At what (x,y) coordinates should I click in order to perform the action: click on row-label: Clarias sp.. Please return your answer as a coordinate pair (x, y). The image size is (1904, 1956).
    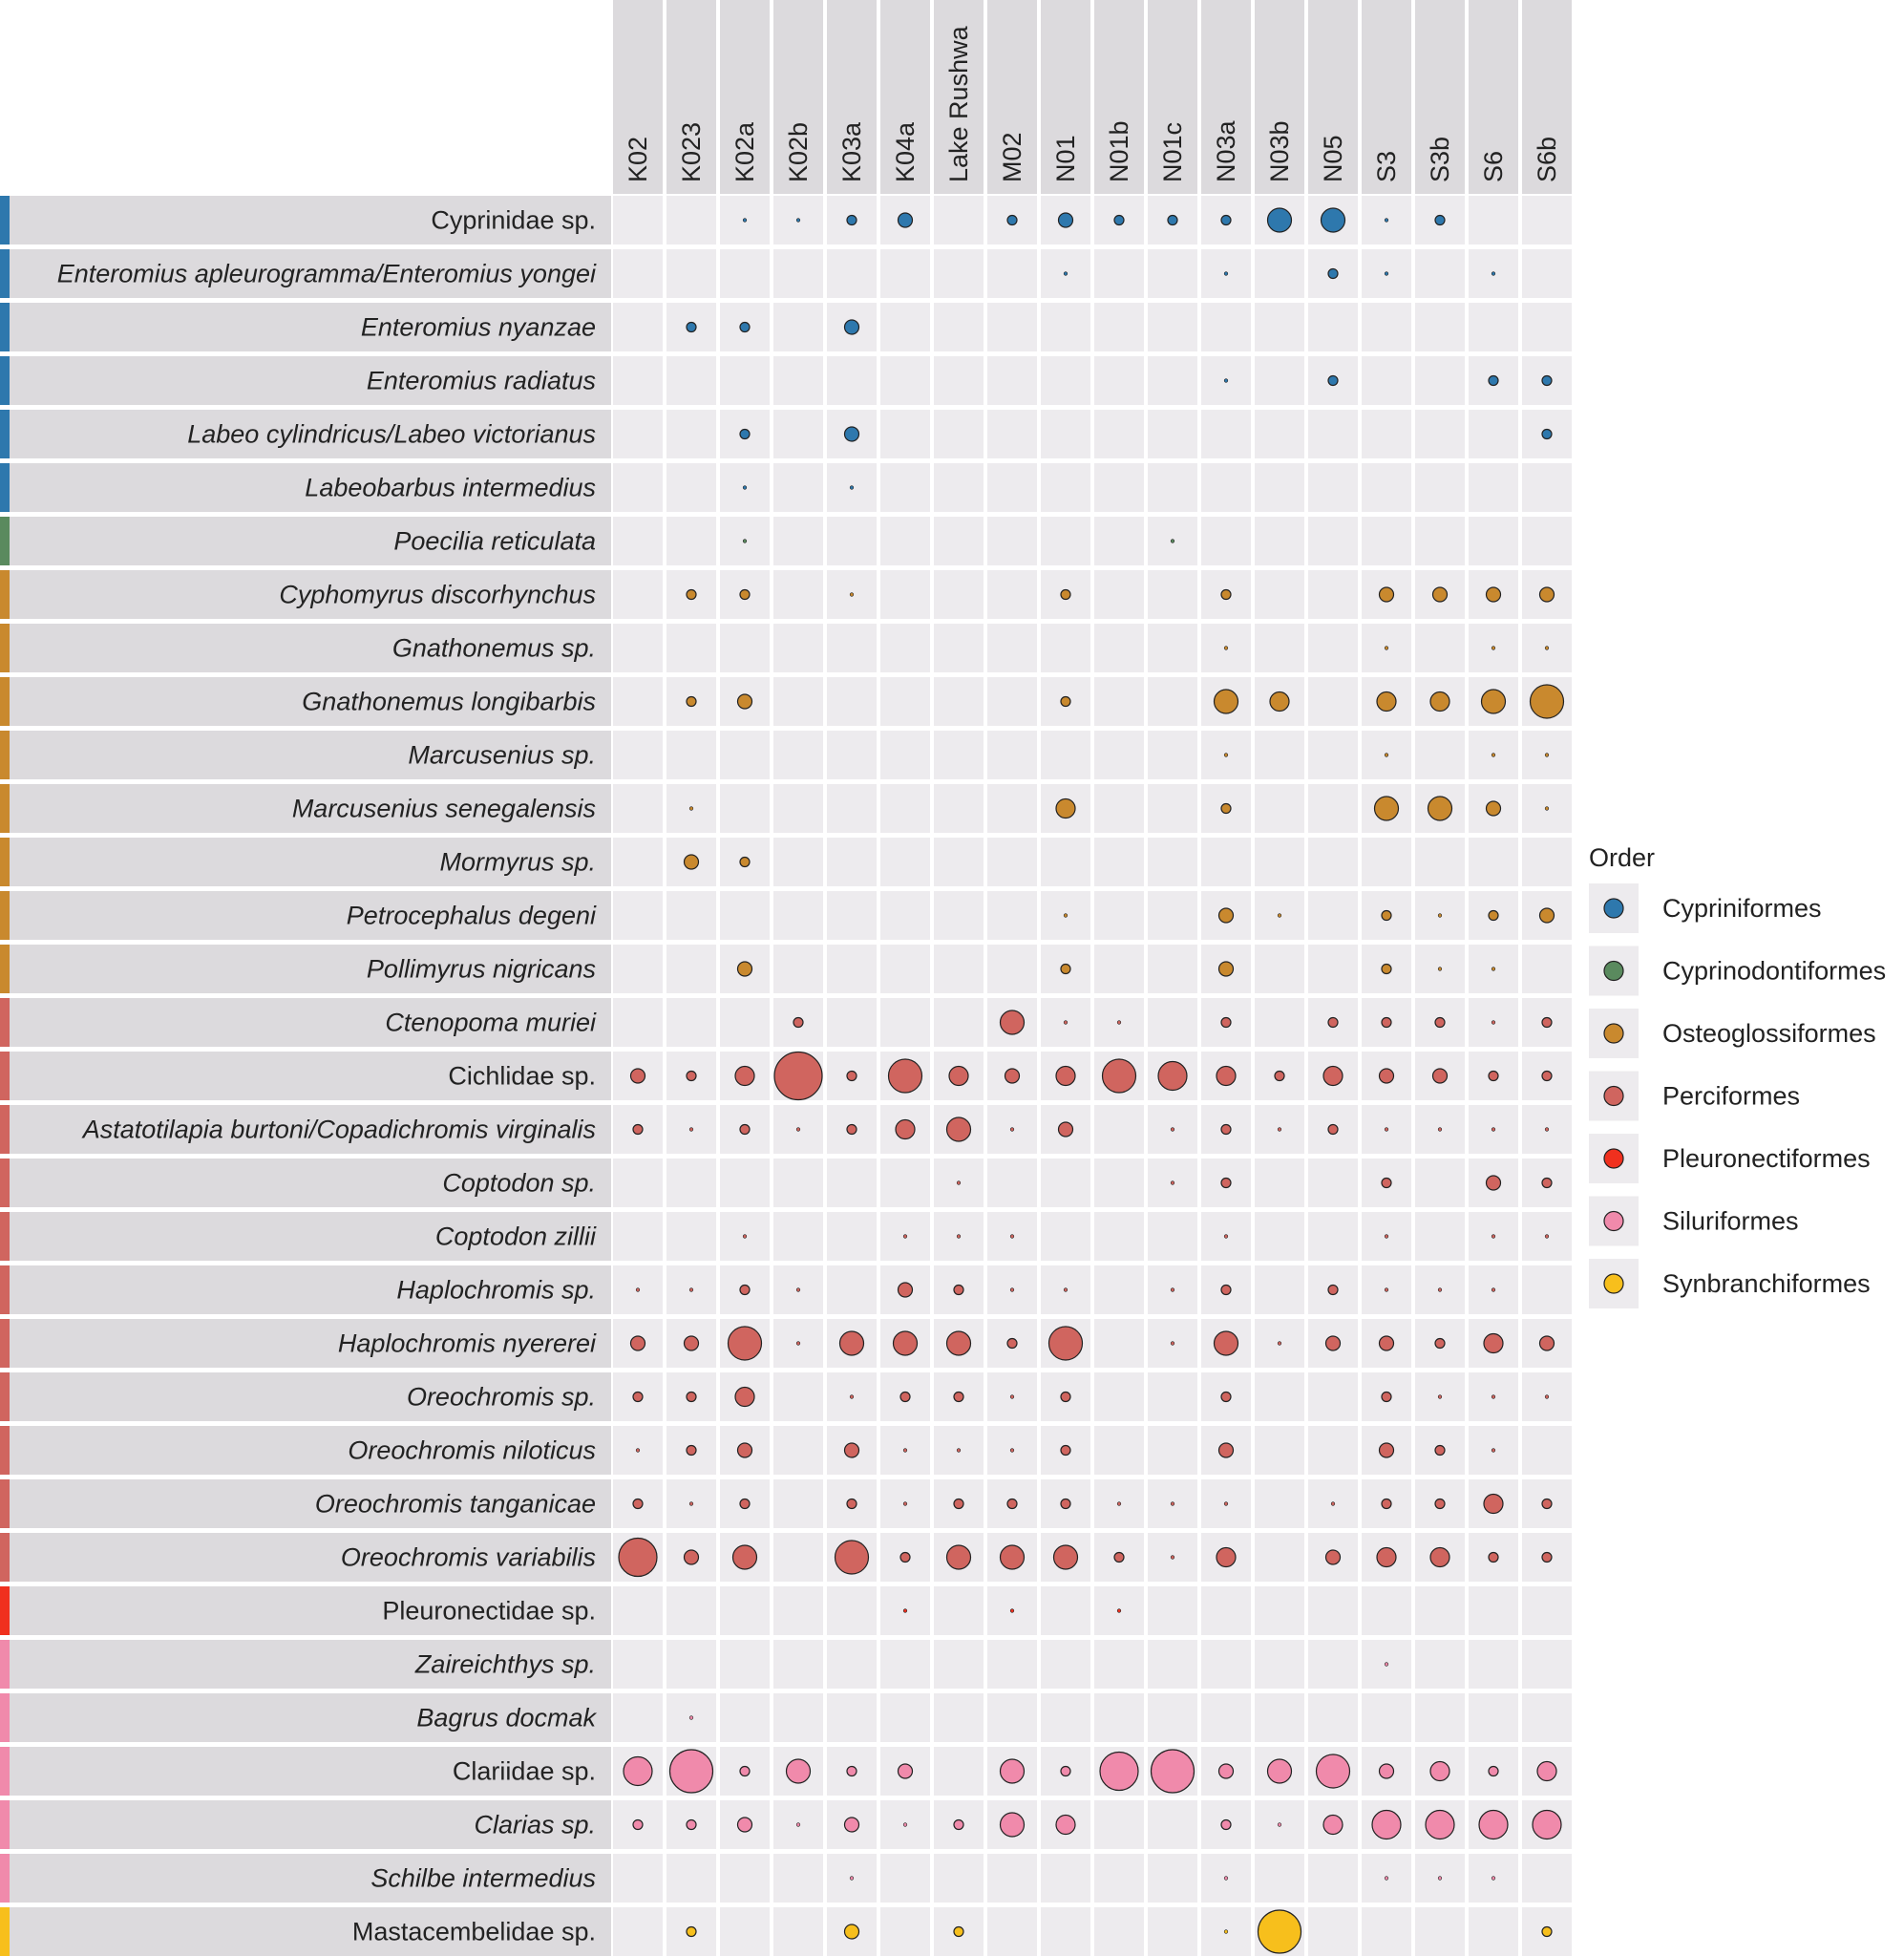
    Looking at the image, I should click on (535, 1825).